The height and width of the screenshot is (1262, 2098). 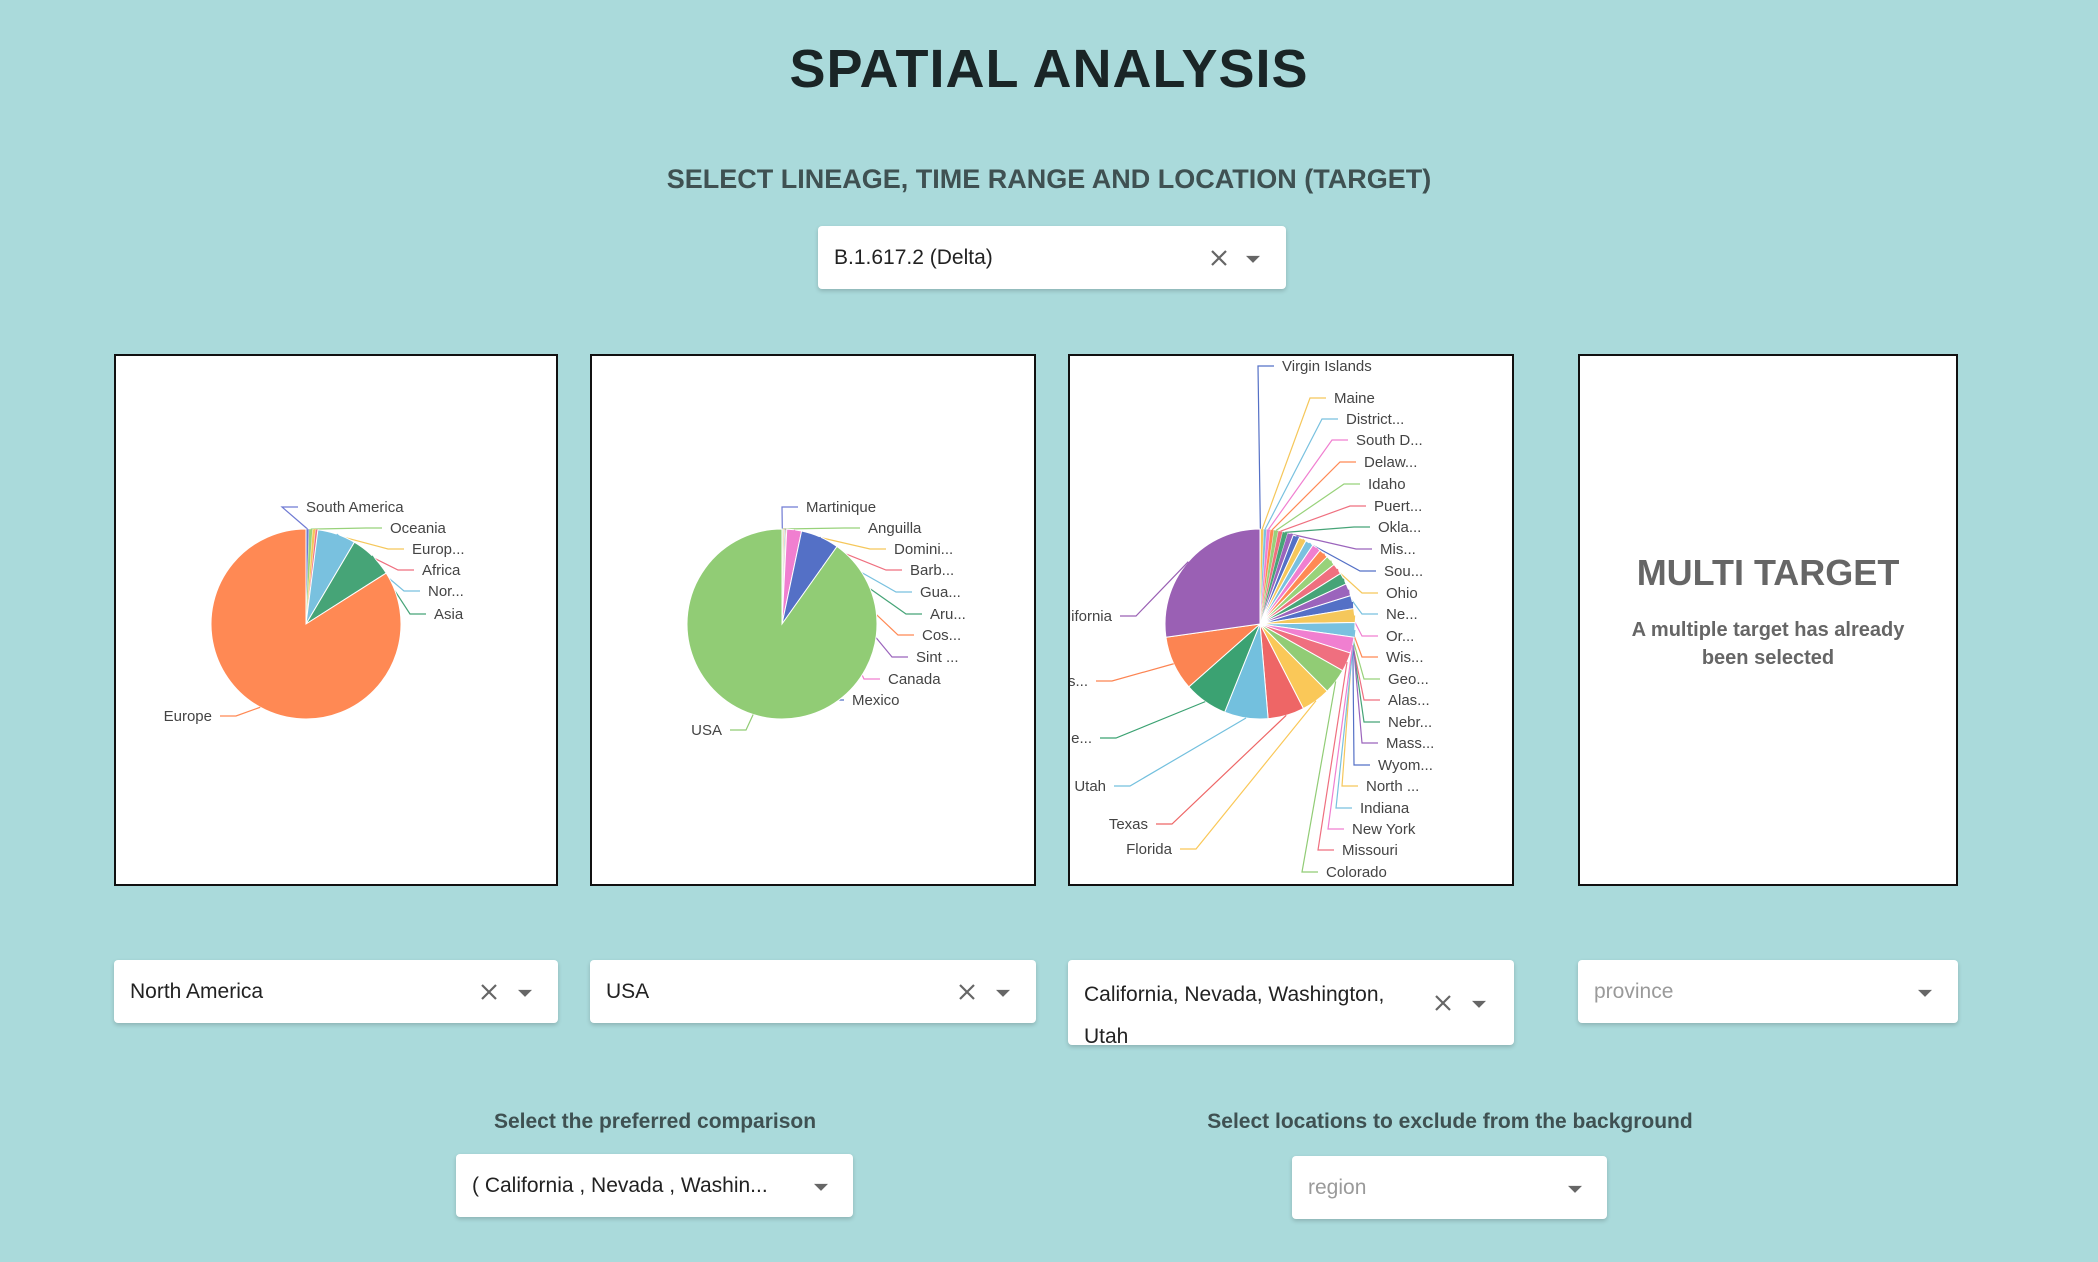 What do you see at coordinates (1354, 398) in the screenshot?
I see `pie-label: Maine` at bounding box center [1354, 398].